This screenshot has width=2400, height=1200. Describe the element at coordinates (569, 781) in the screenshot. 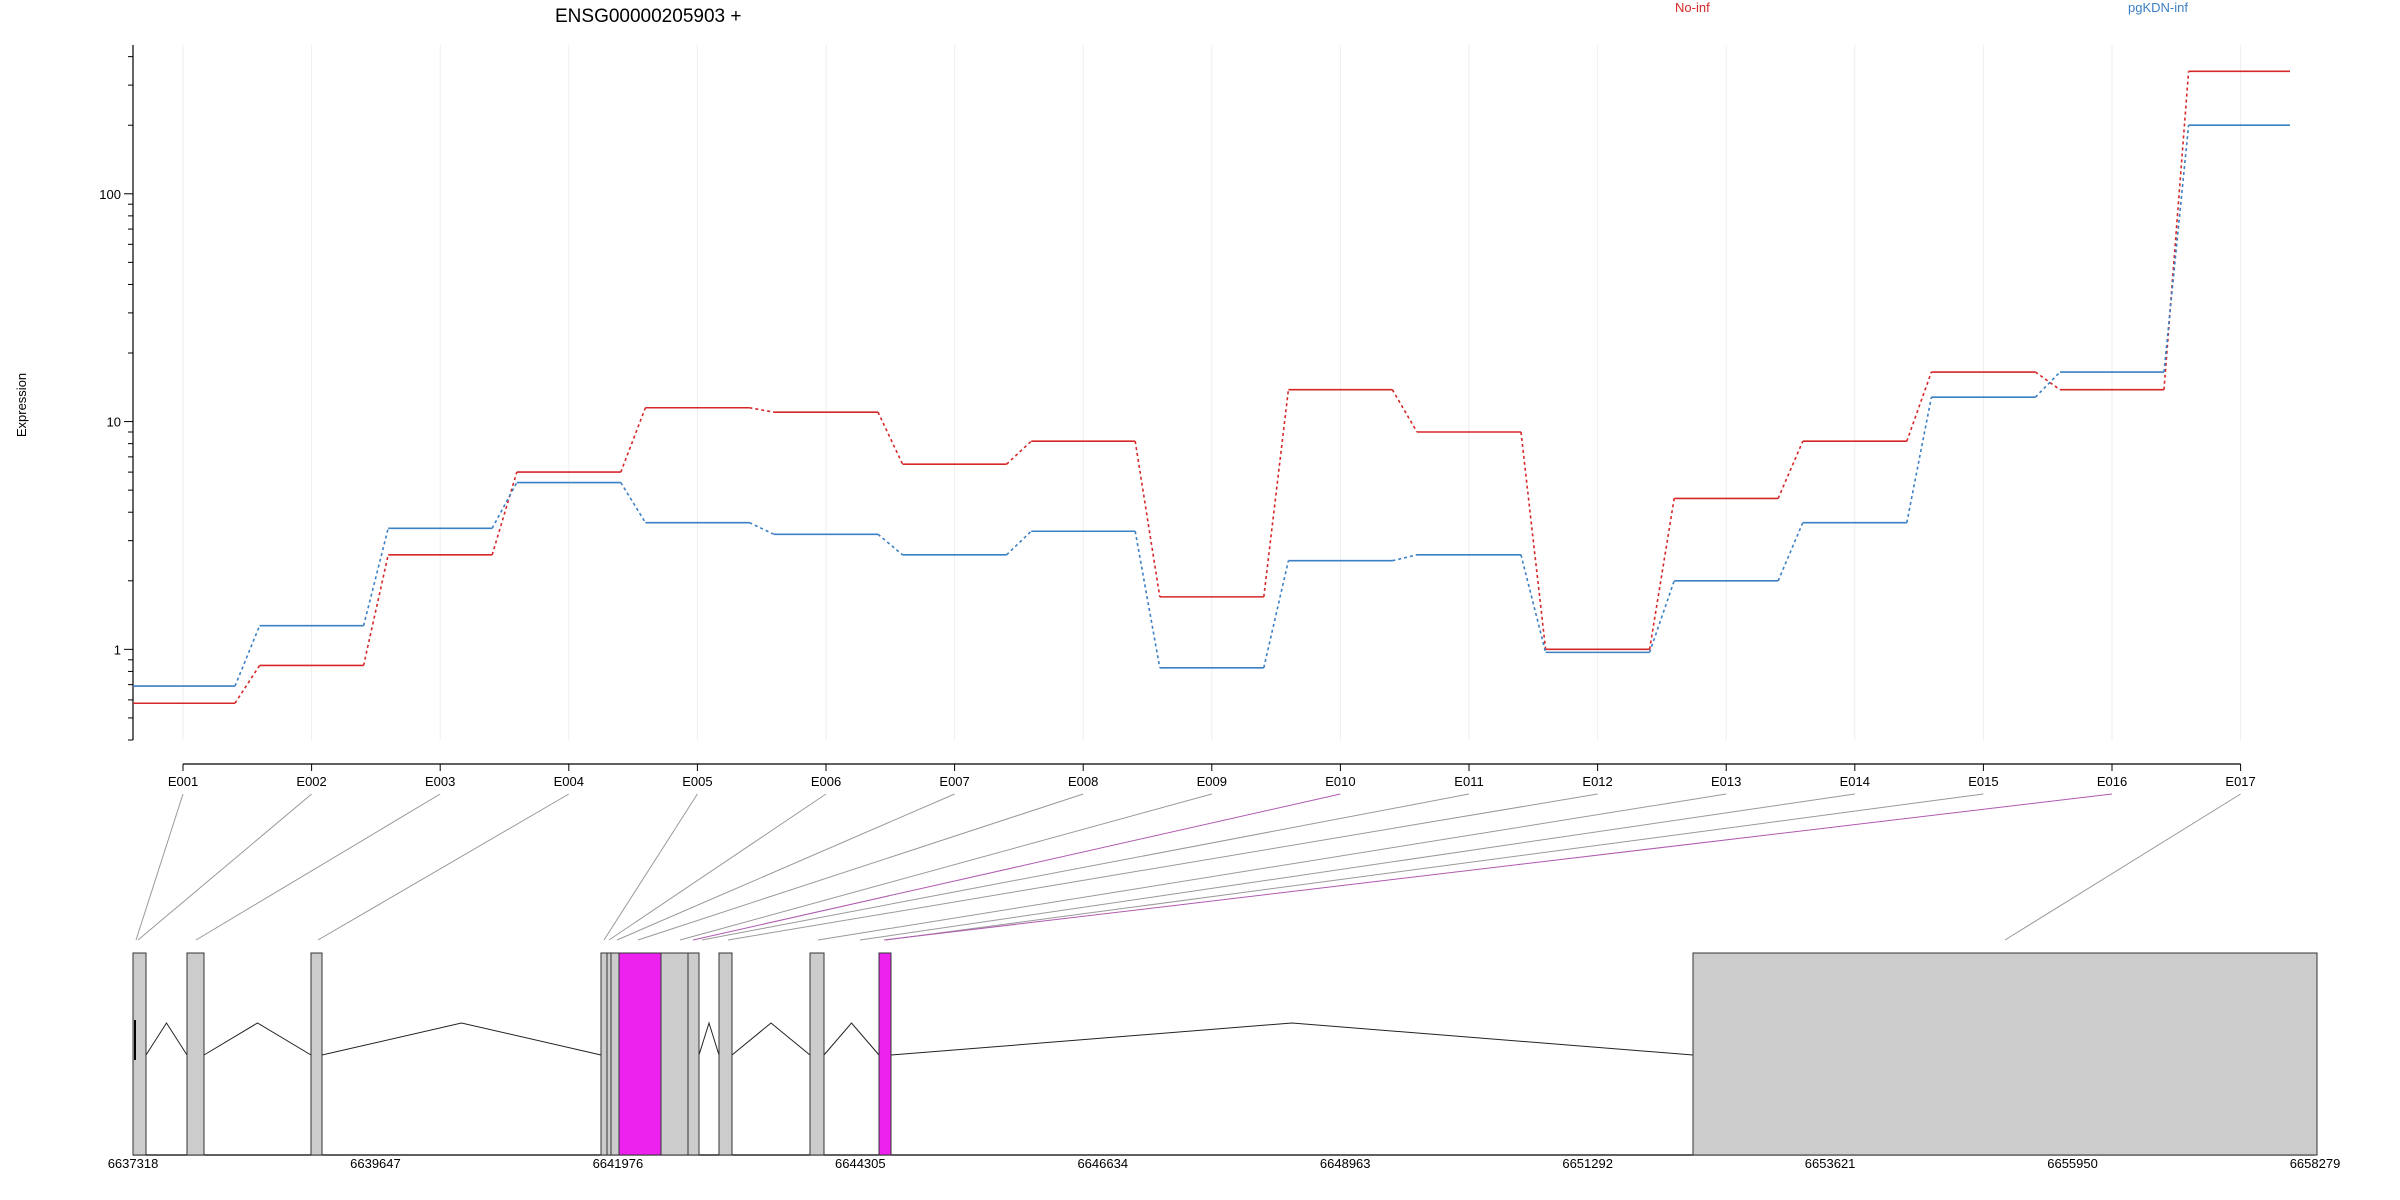

I see `x-tick-label: E004` at that location.